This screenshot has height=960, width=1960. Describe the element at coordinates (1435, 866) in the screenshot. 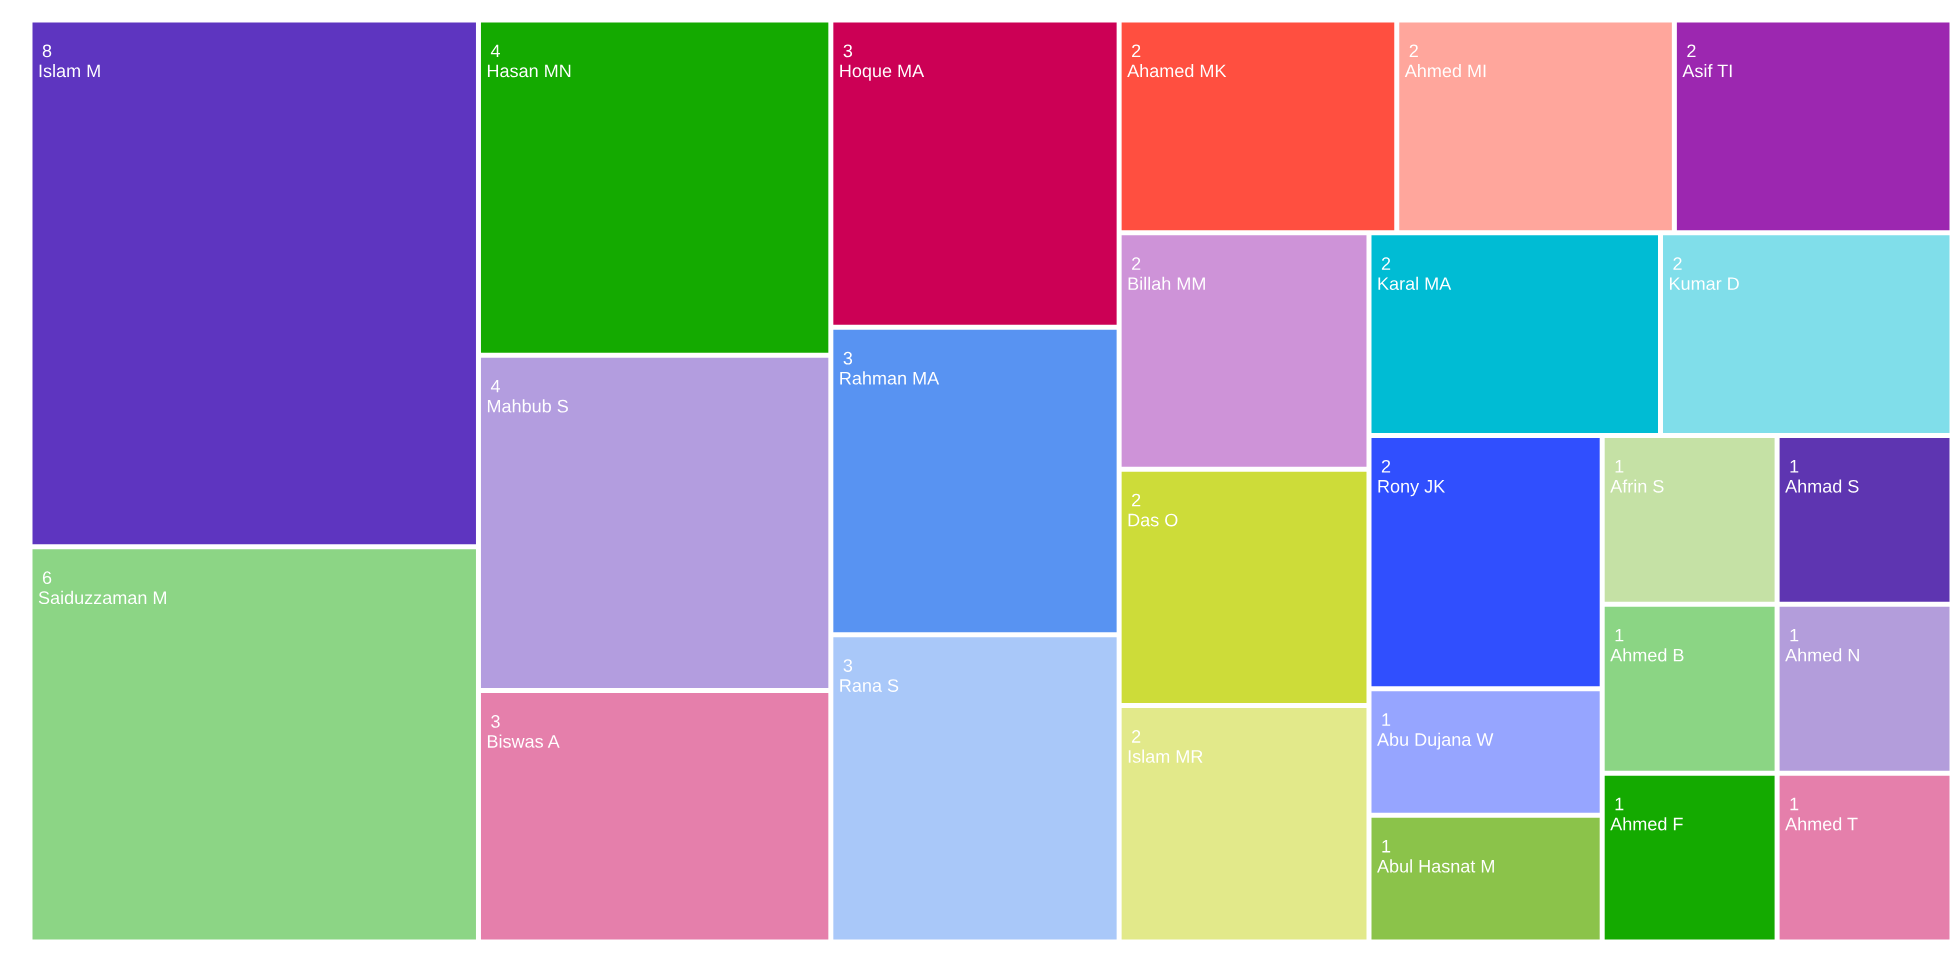

I see `category-label: Abul Hasnat M` at that location.